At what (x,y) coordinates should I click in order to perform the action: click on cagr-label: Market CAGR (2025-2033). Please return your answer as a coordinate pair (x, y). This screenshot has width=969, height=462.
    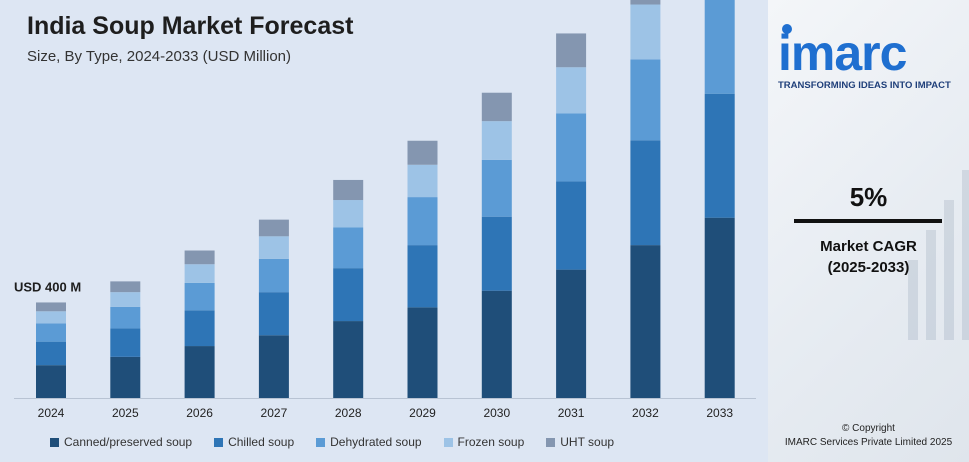
    Looking at the image, I should click on (868, 257).